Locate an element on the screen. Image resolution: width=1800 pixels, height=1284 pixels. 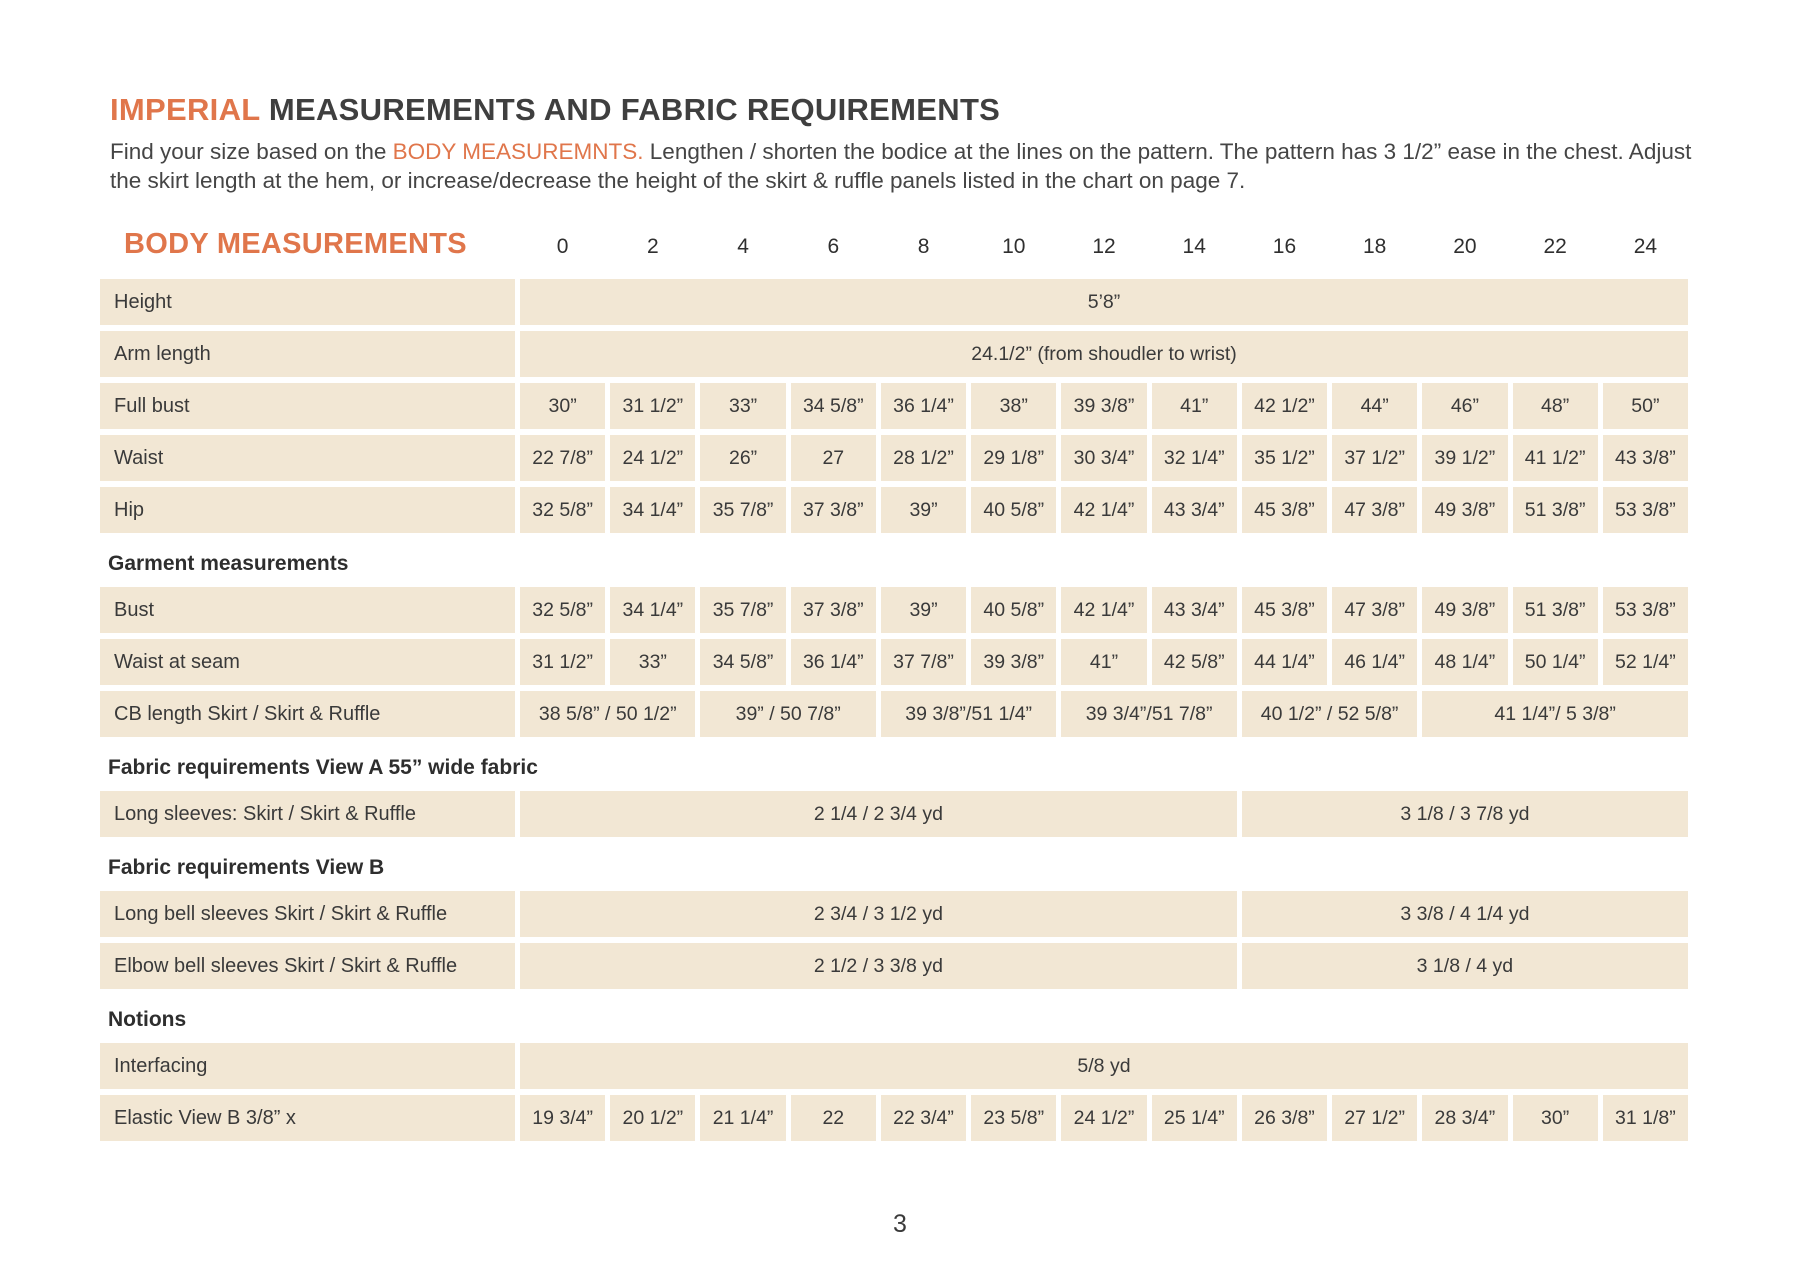
value-cell: 39” / 50 7/8” is located at coordinates (788, 714).